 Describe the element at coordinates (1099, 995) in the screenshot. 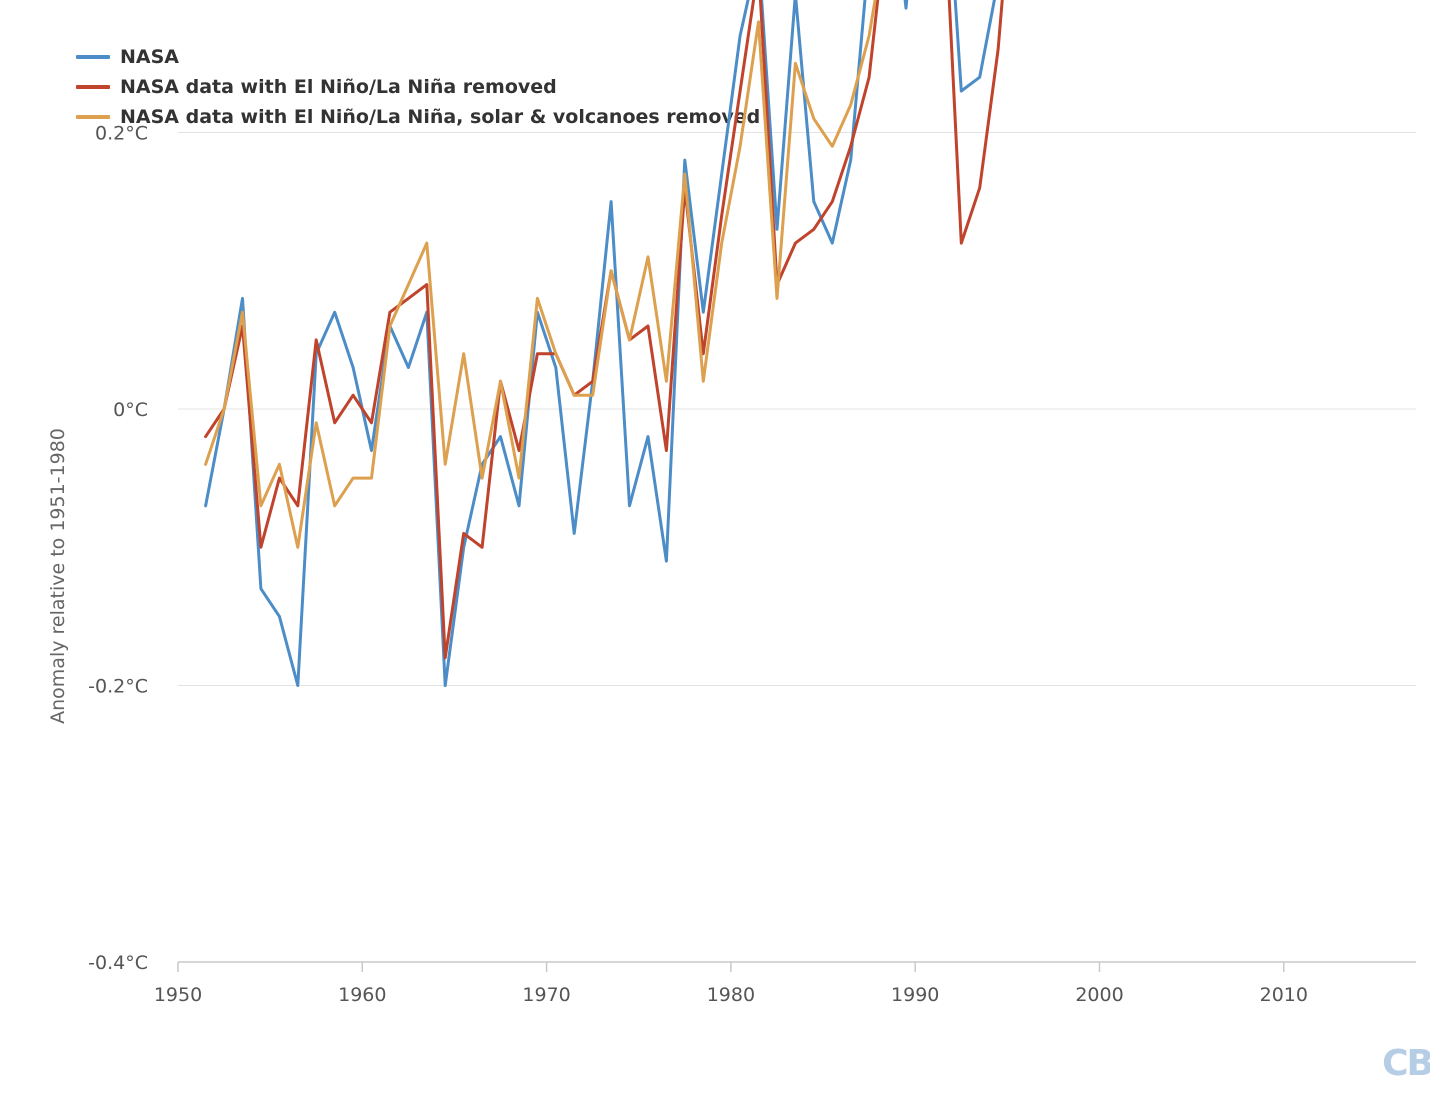

I see `x-tick-label: 2000` at that location.